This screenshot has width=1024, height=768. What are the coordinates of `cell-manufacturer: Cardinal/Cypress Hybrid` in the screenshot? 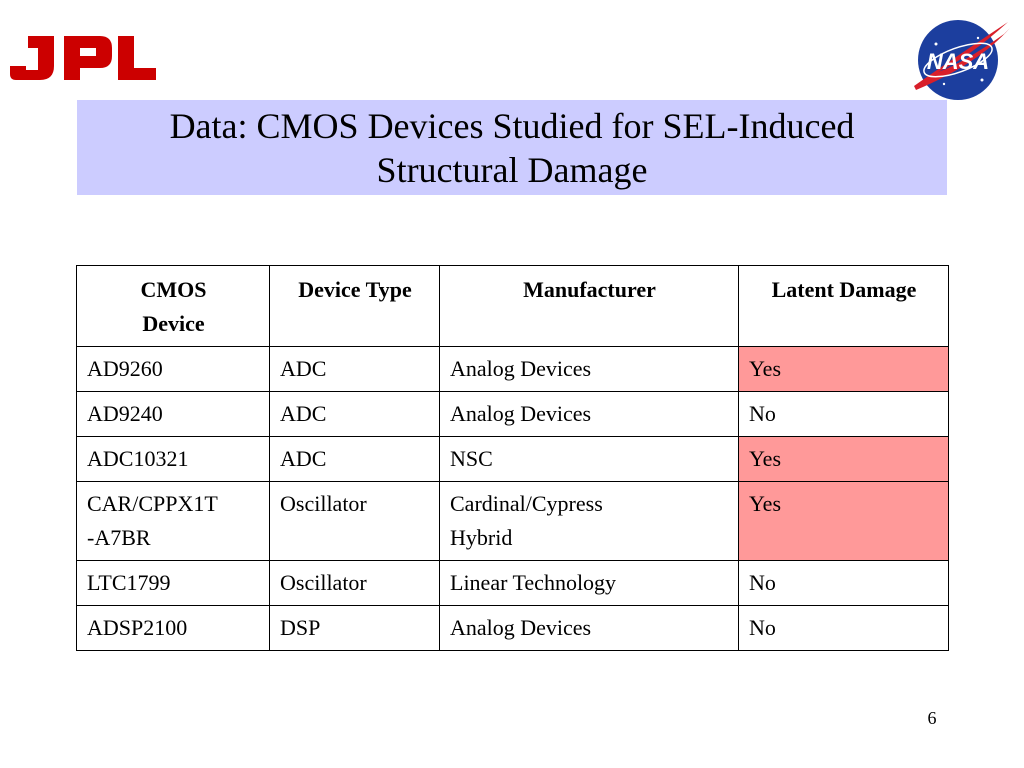 It's located at (589, 521).